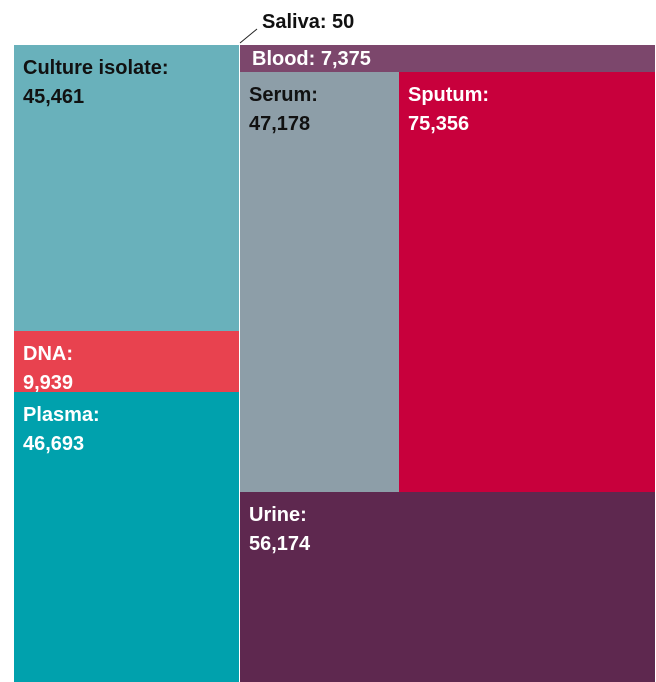 The image size is (656, 682). Describe the element at coordinates (61, 415) in the screenshot. I see `treemap-label-plasma: Plasma:` at that location.